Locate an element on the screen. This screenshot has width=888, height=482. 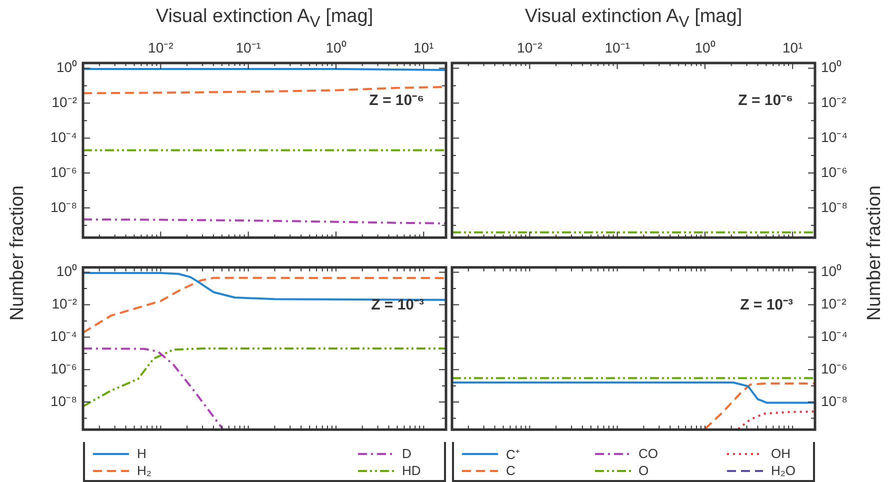
legend-label: HD is located at coordinates (412, 470).